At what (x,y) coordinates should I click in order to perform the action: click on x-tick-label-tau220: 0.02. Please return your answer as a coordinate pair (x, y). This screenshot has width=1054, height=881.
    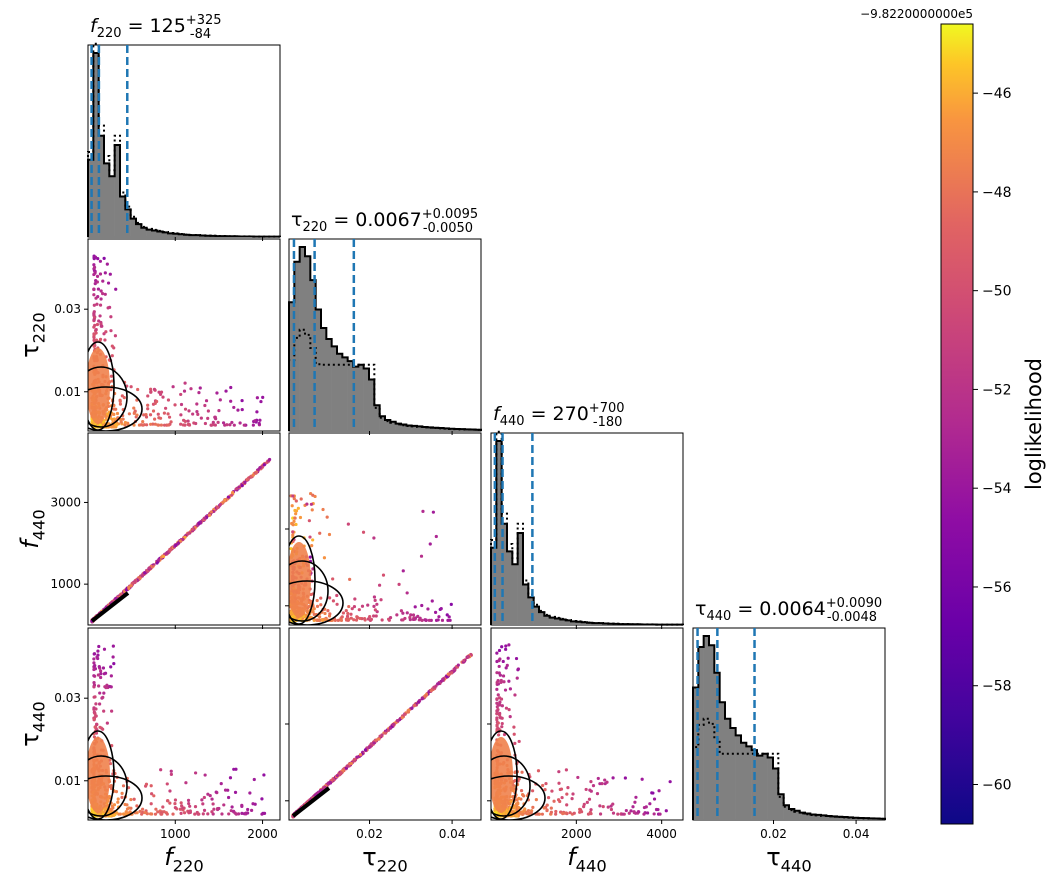
    Looking at the image, I should click on (369, 834).